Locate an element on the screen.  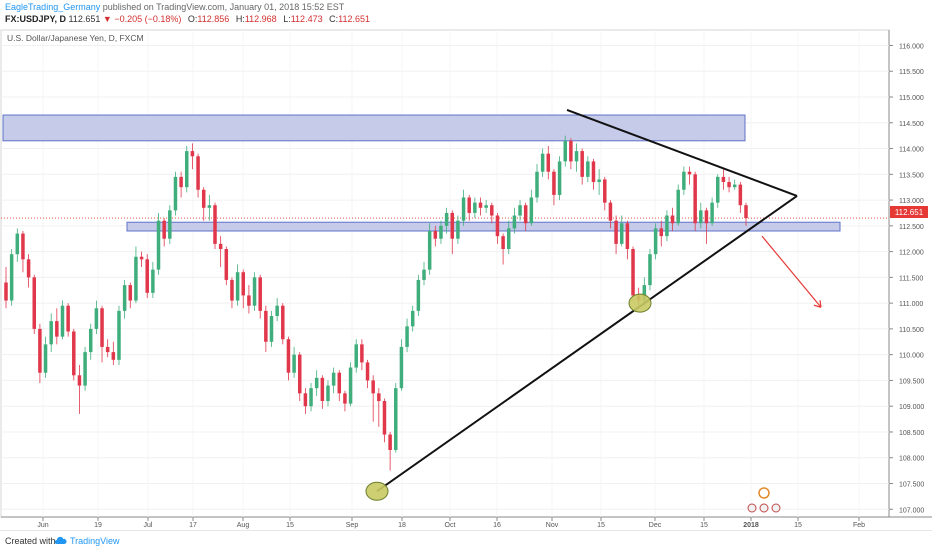
flag-icon is located at coordinates (764, 508).